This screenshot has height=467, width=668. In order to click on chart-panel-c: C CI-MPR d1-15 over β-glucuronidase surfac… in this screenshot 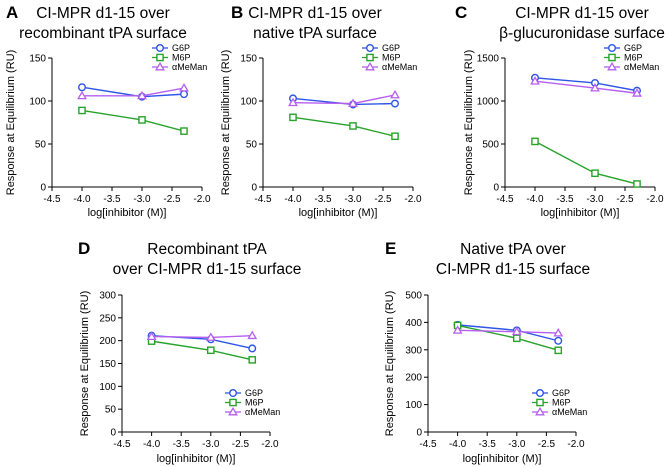, I will do `click(560, 111)`.